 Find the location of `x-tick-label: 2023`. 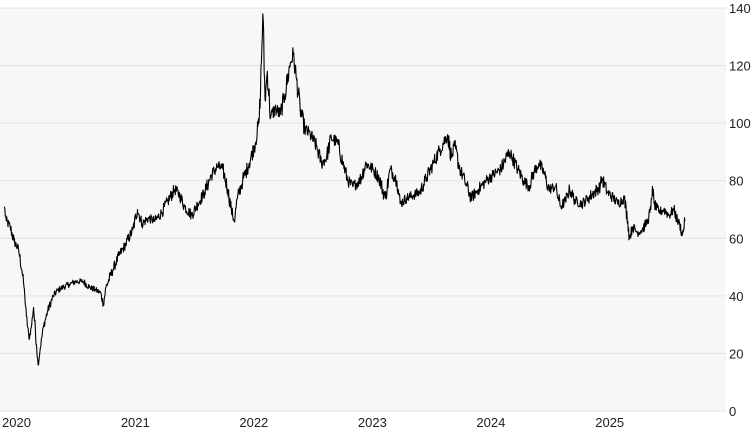

x-tick-label: 2023 is located at coordinates (372, 422).